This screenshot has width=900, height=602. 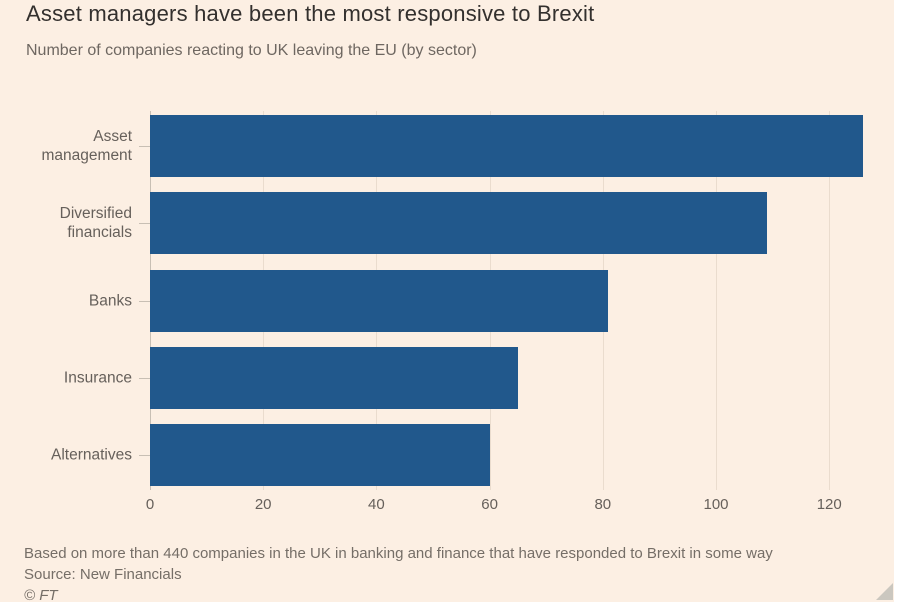 I want to click on resize-handle-icon, so click(x=884, y=591).